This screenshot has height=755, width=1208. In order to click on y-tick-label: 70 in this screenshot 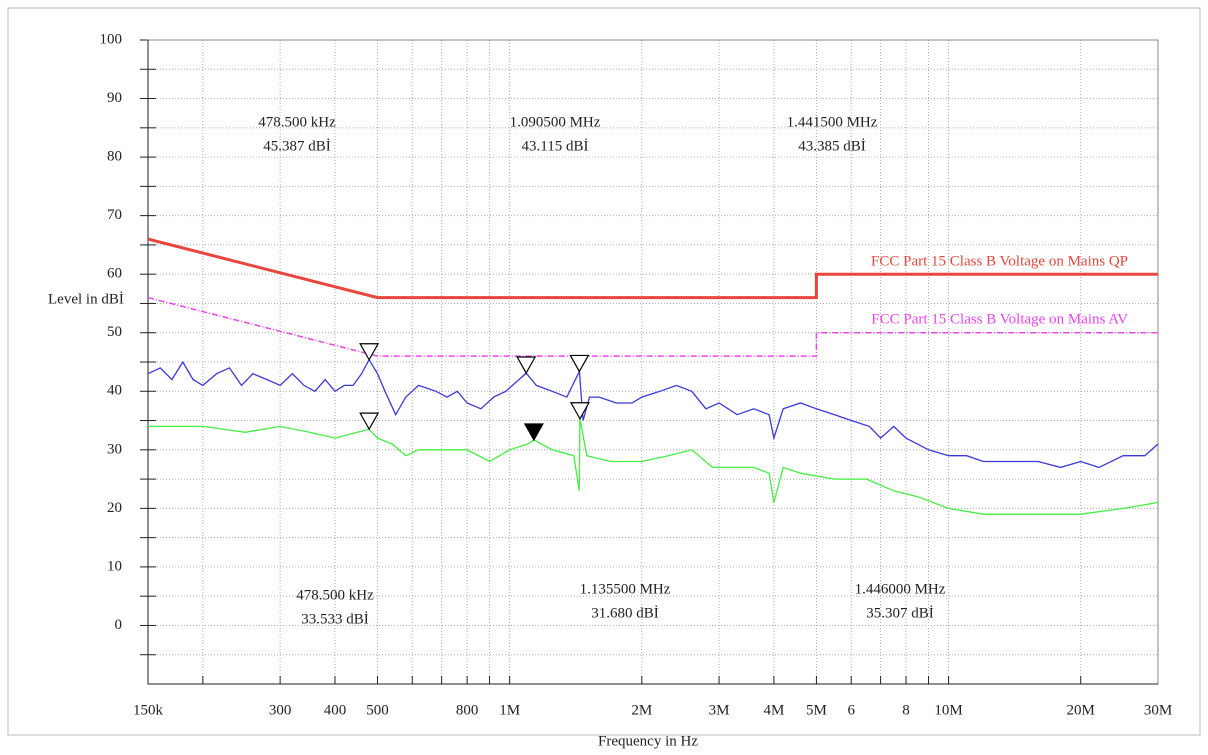, I will do `click(114, 215)`.